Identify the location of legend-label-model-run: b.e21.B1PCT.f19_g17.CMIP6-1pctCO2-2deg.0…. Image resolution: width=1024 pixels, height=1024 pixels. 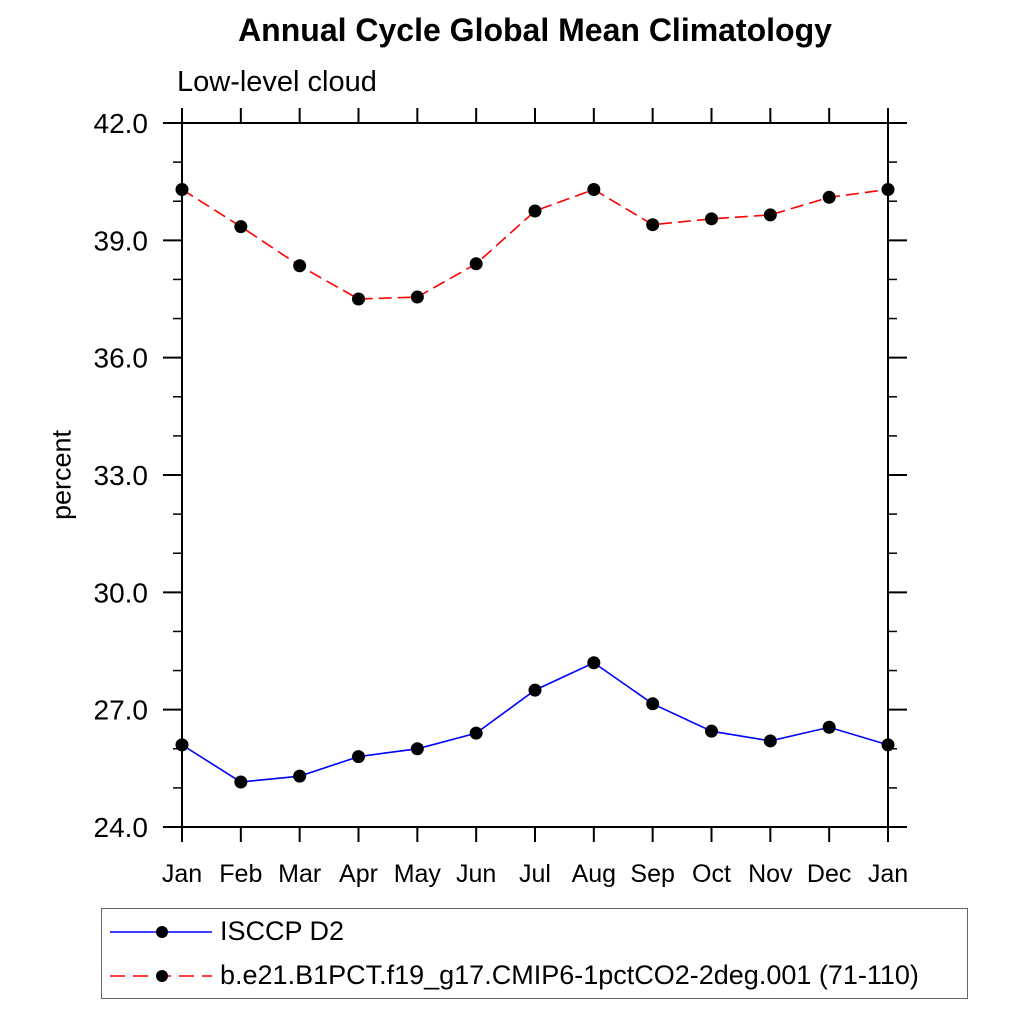
(569, 975).